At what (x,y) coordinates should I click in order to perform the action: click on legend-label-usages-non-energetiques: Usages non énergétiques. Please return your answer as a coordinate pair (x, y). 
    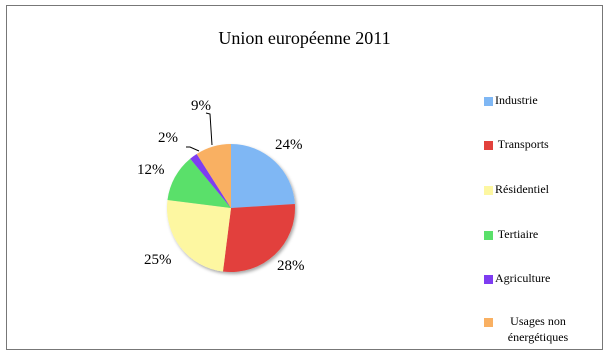
    Looking at the image, I should click on (538, 329).